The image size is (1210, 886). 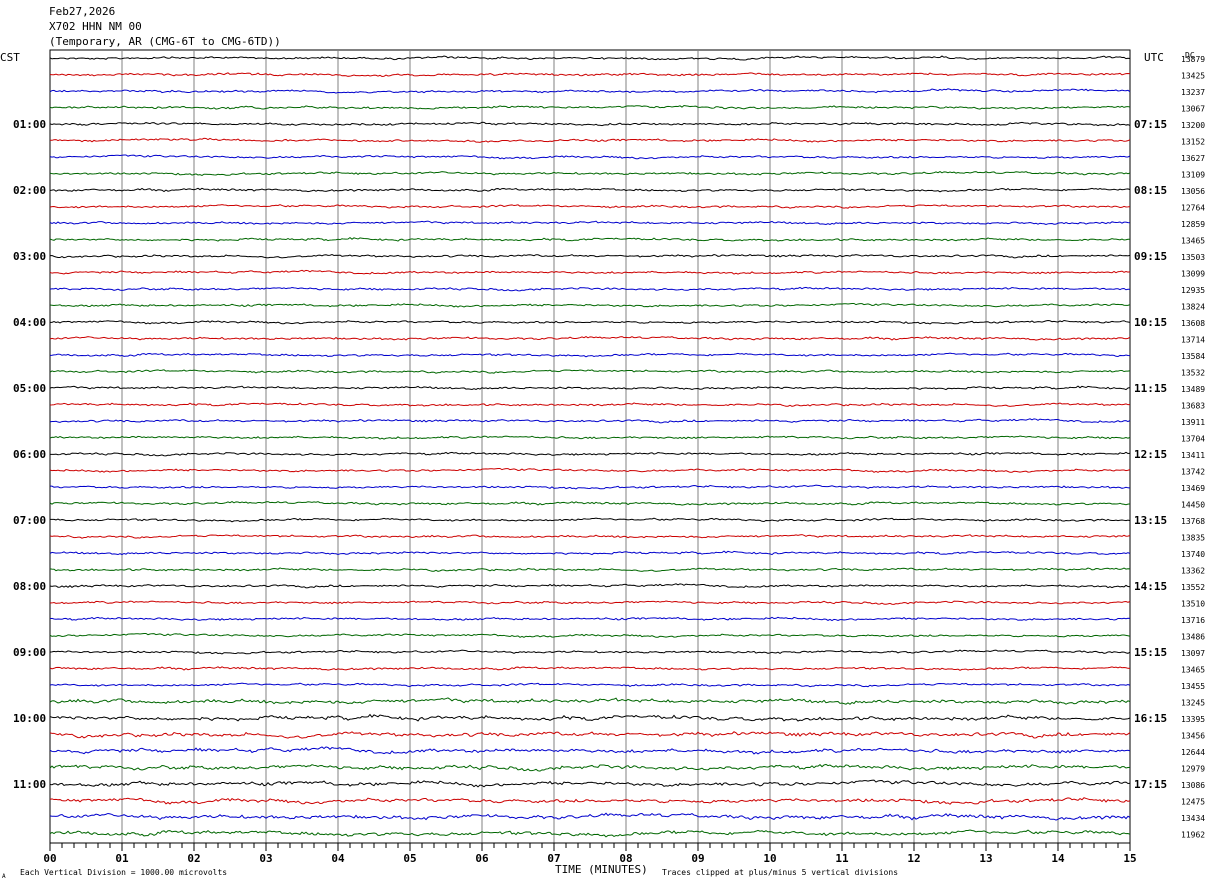 I want to click on x-tick-label: 11, so click(x=842, y=858).